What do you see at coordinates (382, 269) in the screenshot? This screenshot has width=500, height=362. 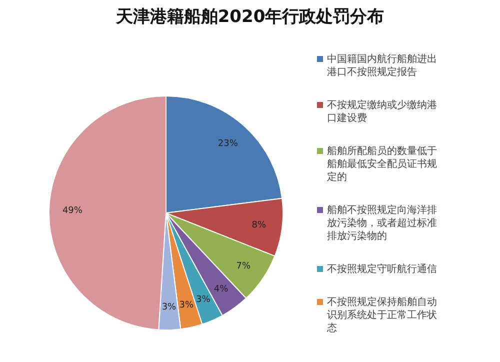 I see `legend-label: 不按照规定守听航行通信` at bounding box center [382, 269].